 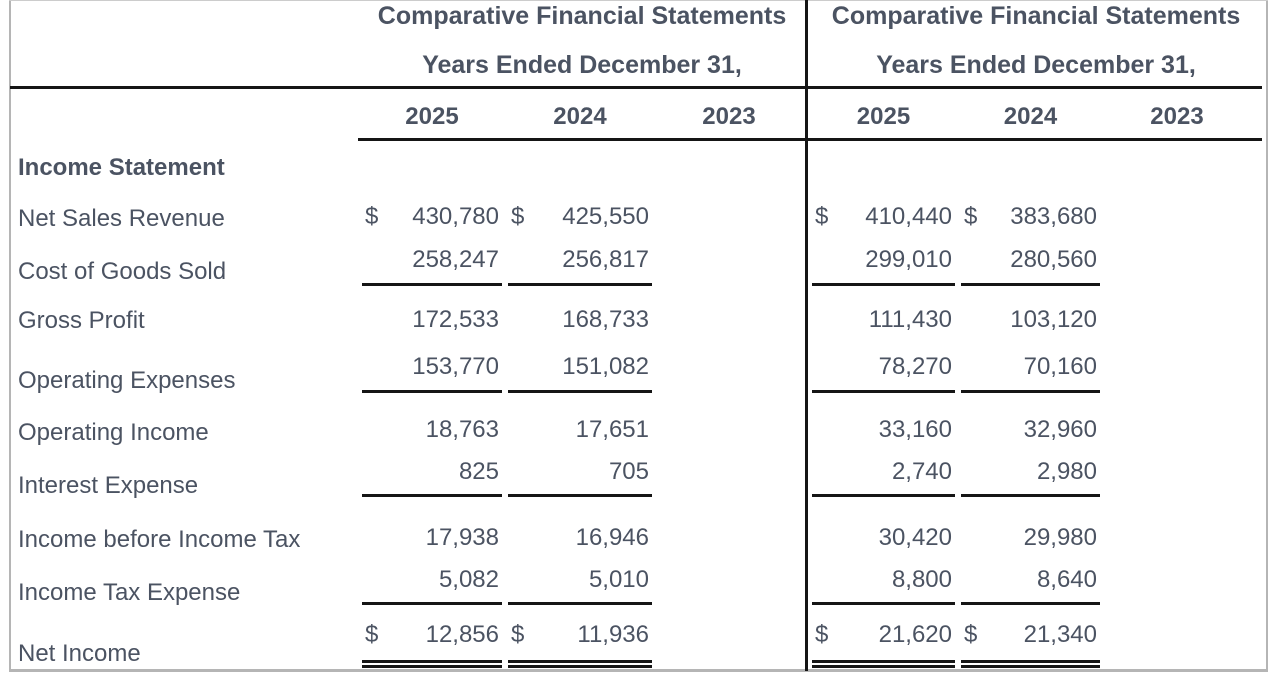 I want to click on value-text: 18,763, so click(x=462, y=429).